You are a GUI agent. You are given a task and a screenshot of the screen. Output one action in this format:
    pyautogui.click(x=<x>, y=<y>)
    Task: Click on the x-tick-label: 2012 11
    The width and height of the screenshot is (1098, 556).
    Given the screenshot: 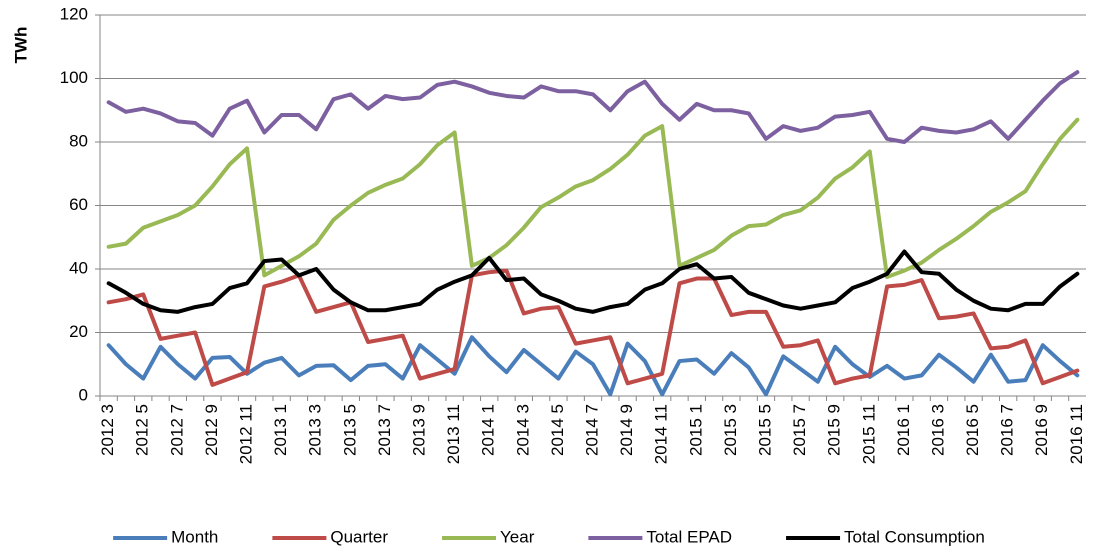 What is the action you would take?
    pyautogui.click(x=246, y=434)
    